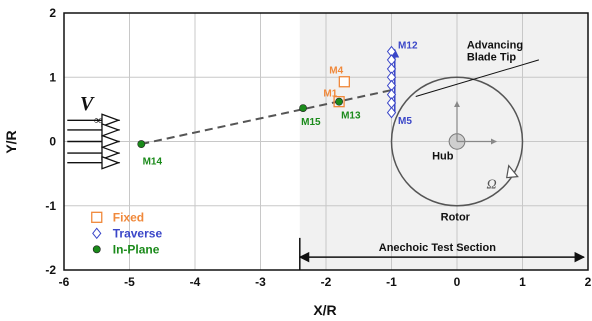 The width and height of the screenshot is (592, 321). What do you see at coordinates (391, 112) in the screenshot?
I see `traverse-mic-marker` at bounding box center [391, 112].